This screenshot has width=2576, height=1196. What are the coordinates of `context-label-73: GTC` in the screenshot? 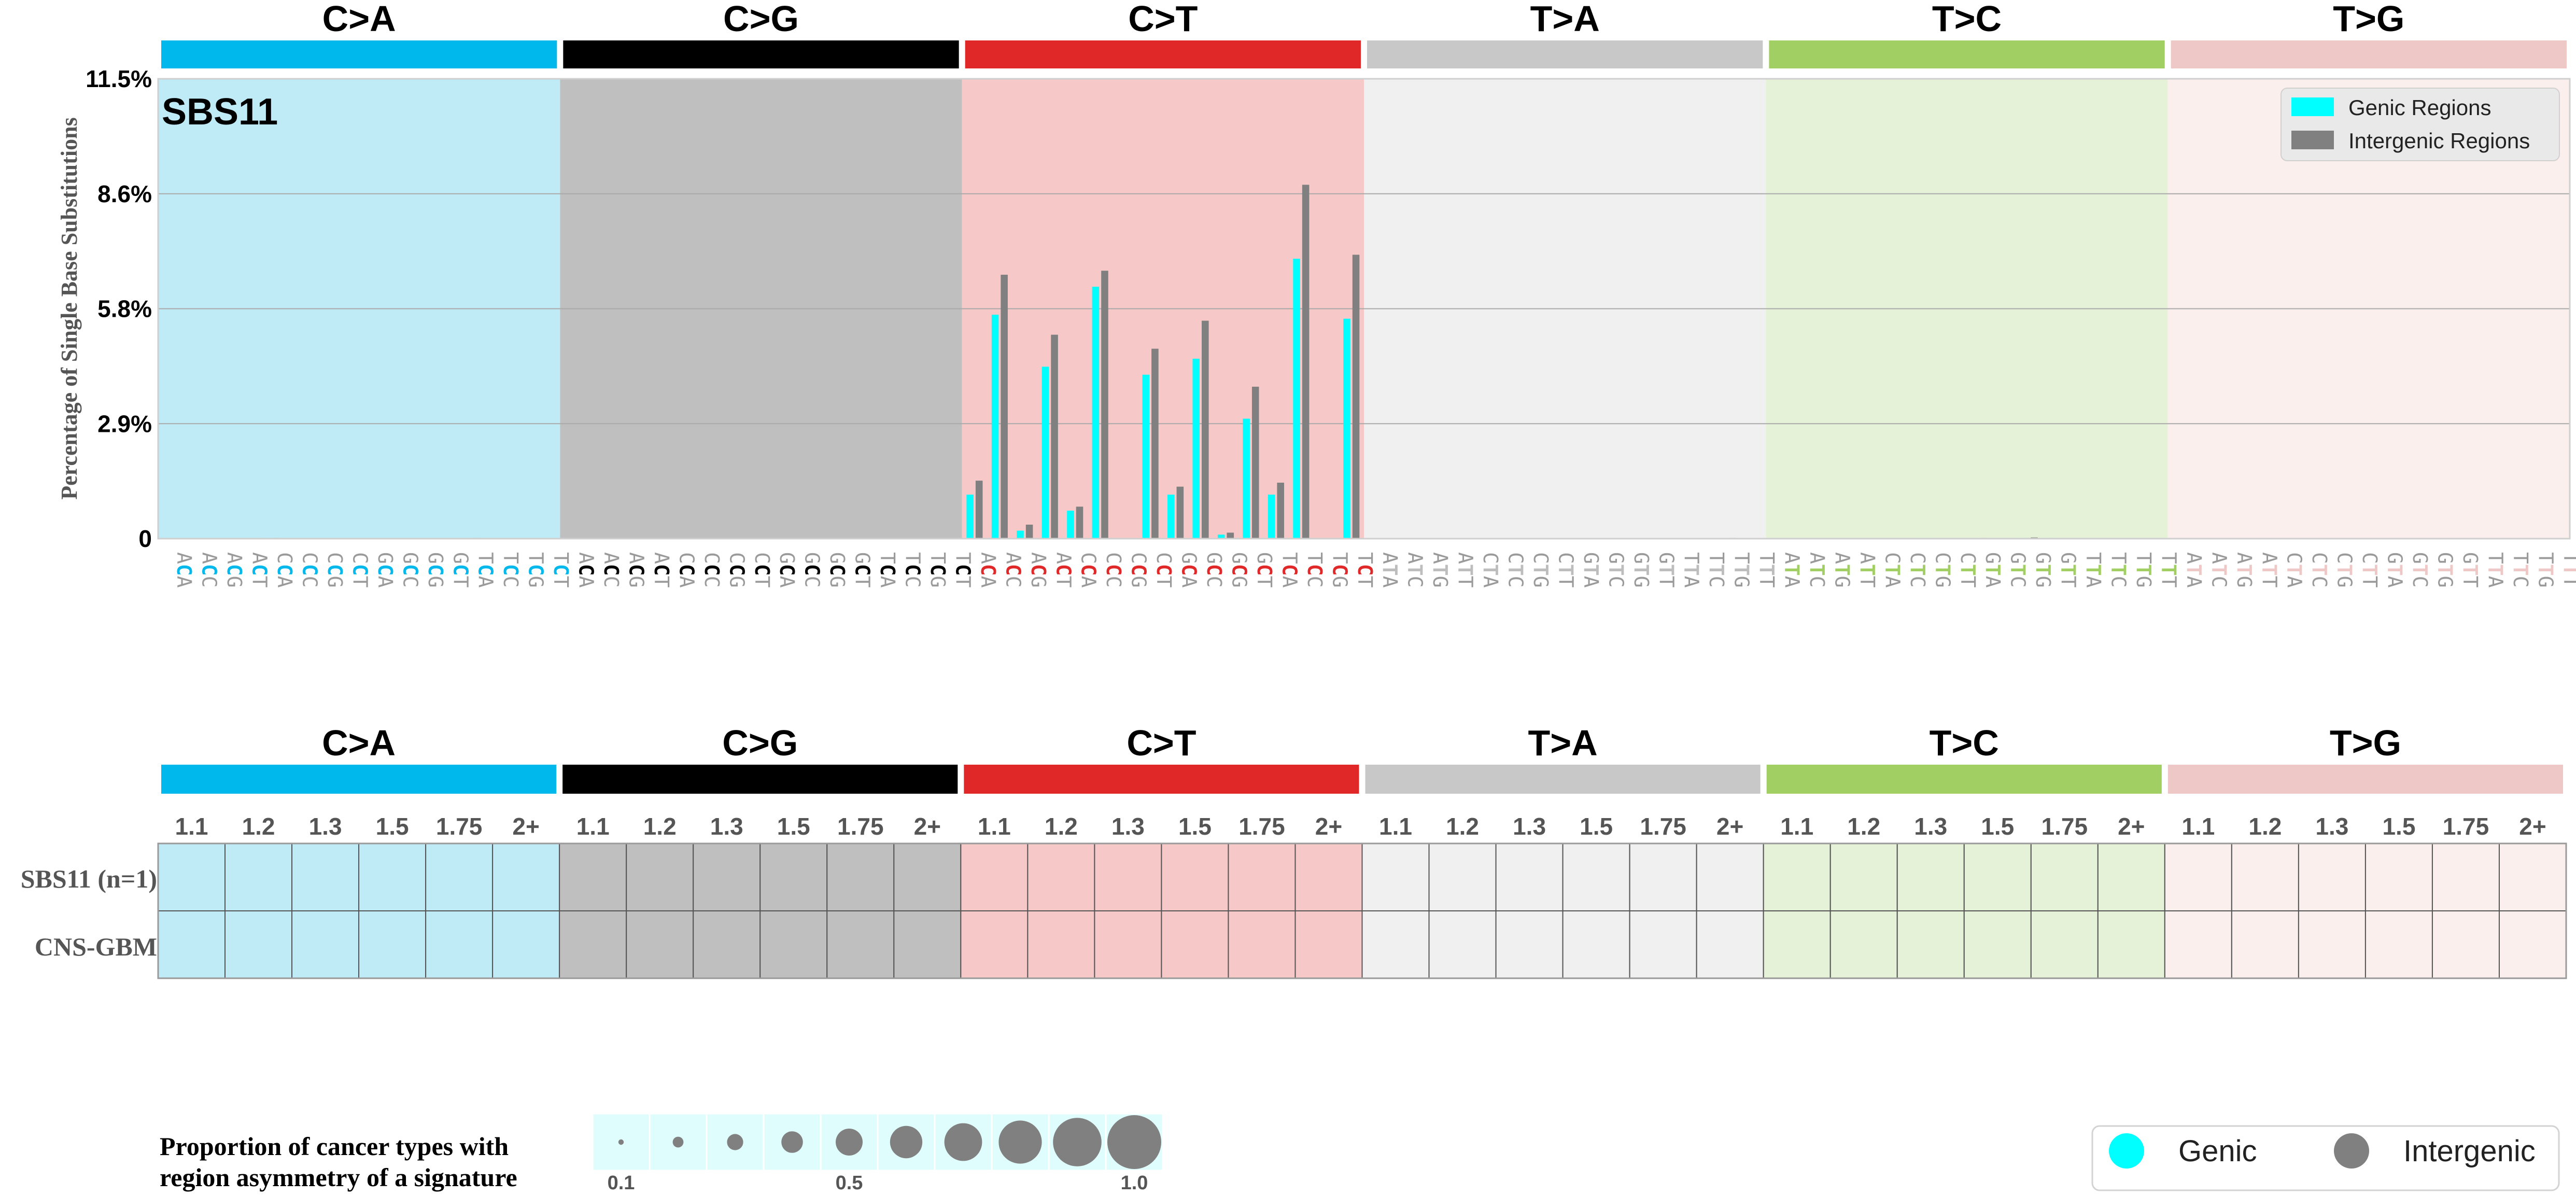 It's located at (2018, 570).